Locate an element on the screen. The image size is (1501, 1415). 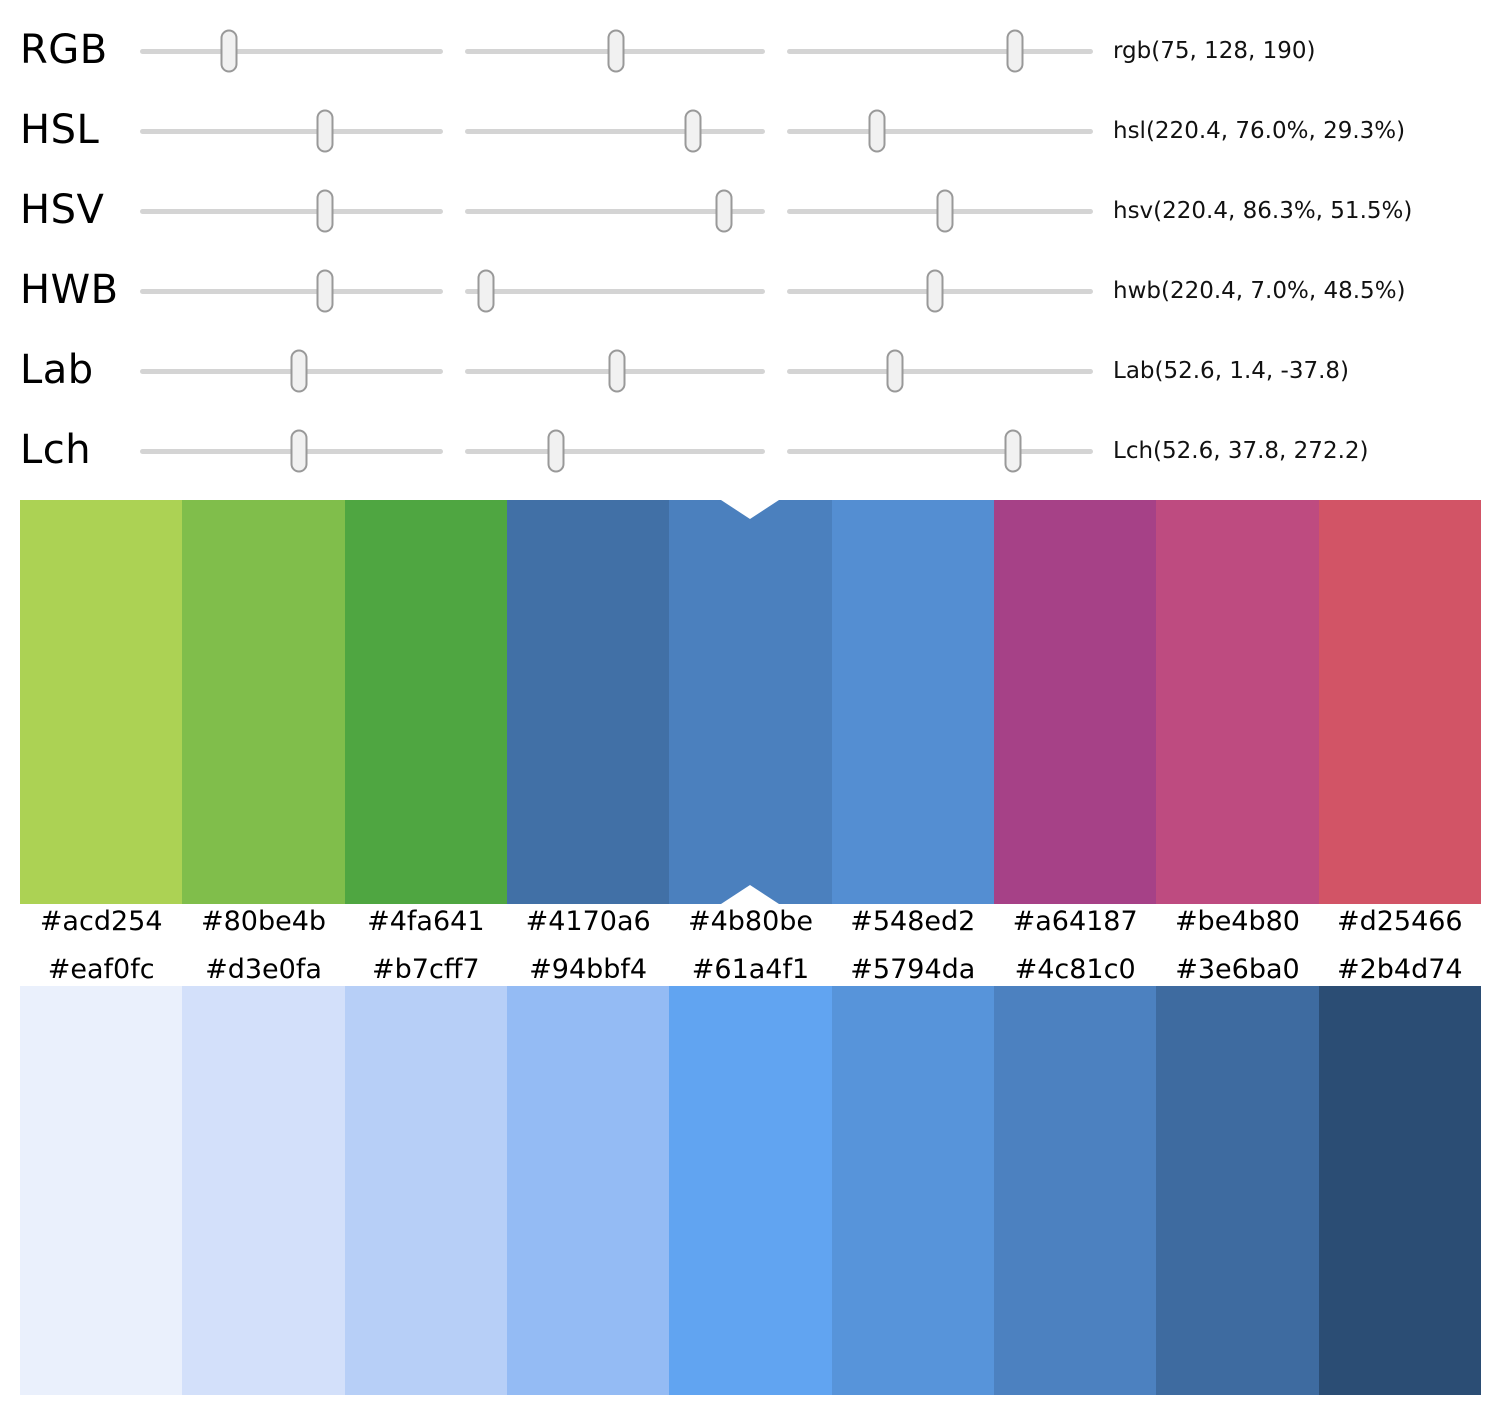
row-label-rgb: RGB is located at coordinates (64, 50).